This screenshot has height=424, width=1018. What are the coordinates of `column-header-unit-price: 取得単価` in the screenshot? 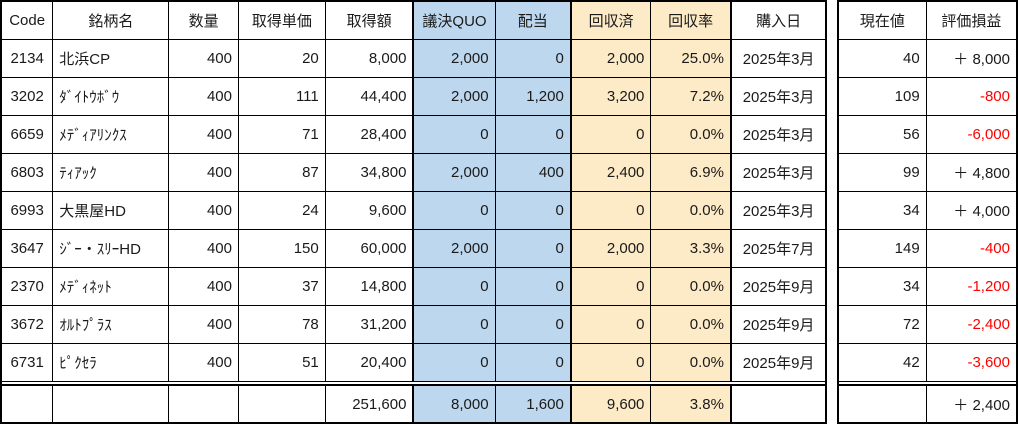 It's located at (281, 20).